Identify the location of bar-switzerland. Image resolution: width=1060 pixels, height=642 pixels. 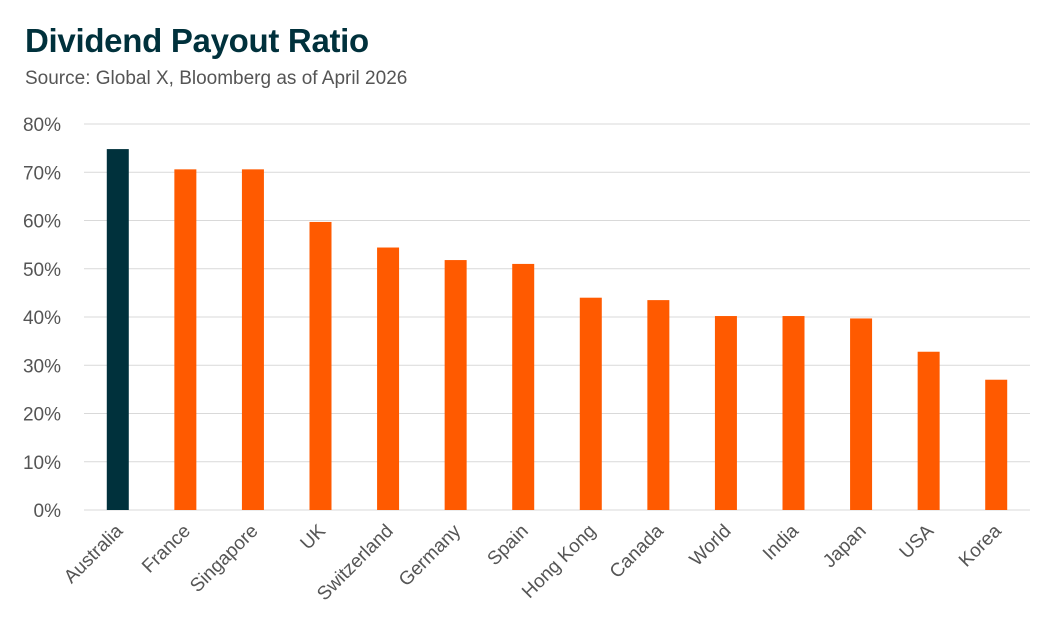
(388, 378).